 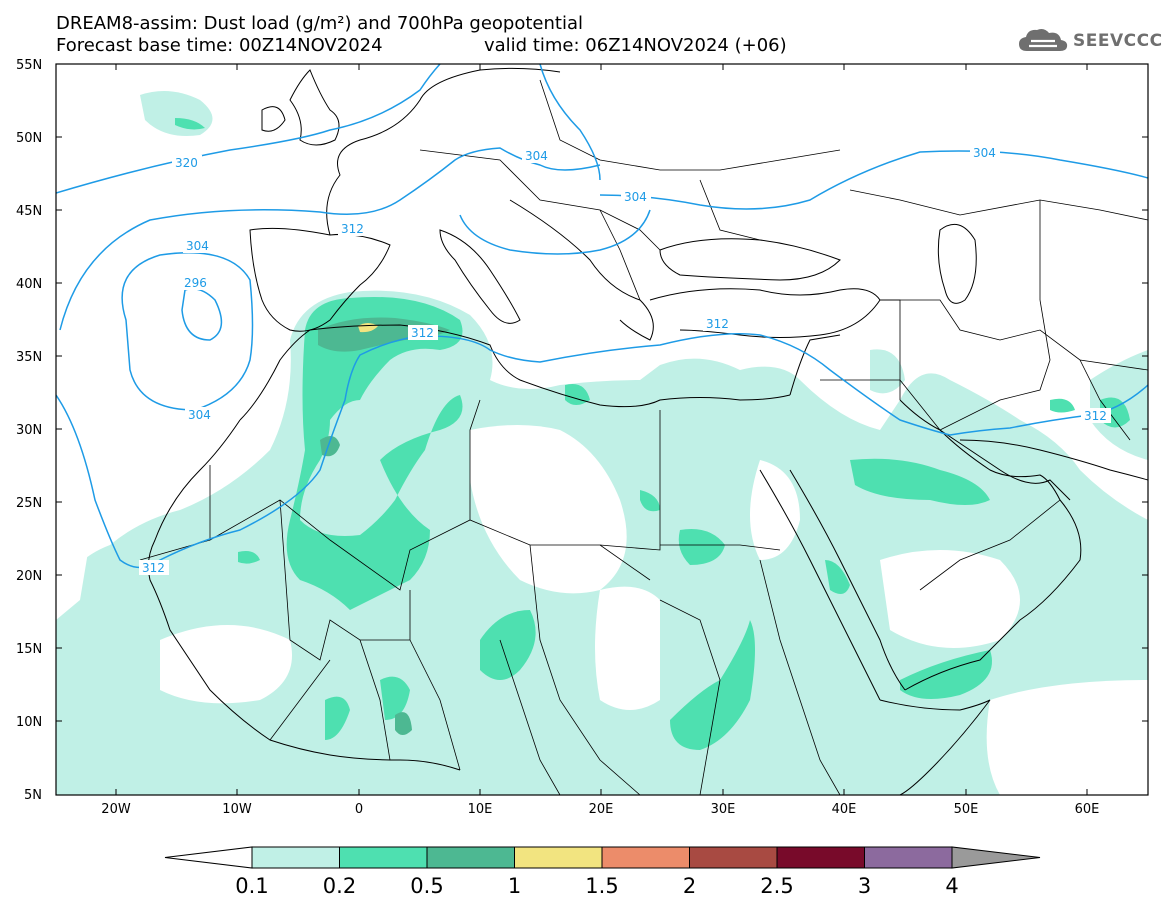 What do you see at coordinates (339, 886) in the screenshot?
I see `colorbar-label: 0.2` at bounding box center [339, 886].